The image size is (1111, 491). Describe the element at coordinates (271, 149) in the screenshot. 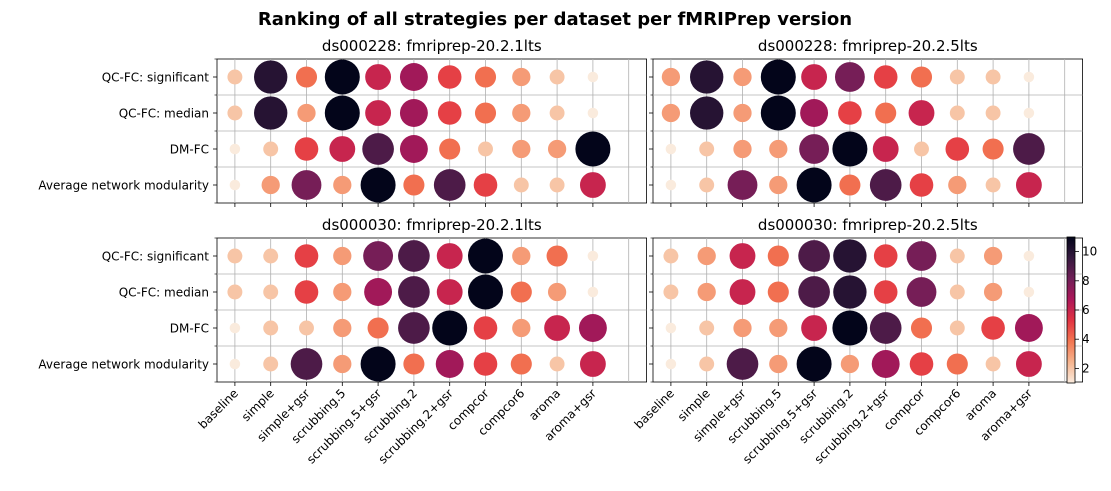

I see `rank-marker-dm-fc-simple` at that location.